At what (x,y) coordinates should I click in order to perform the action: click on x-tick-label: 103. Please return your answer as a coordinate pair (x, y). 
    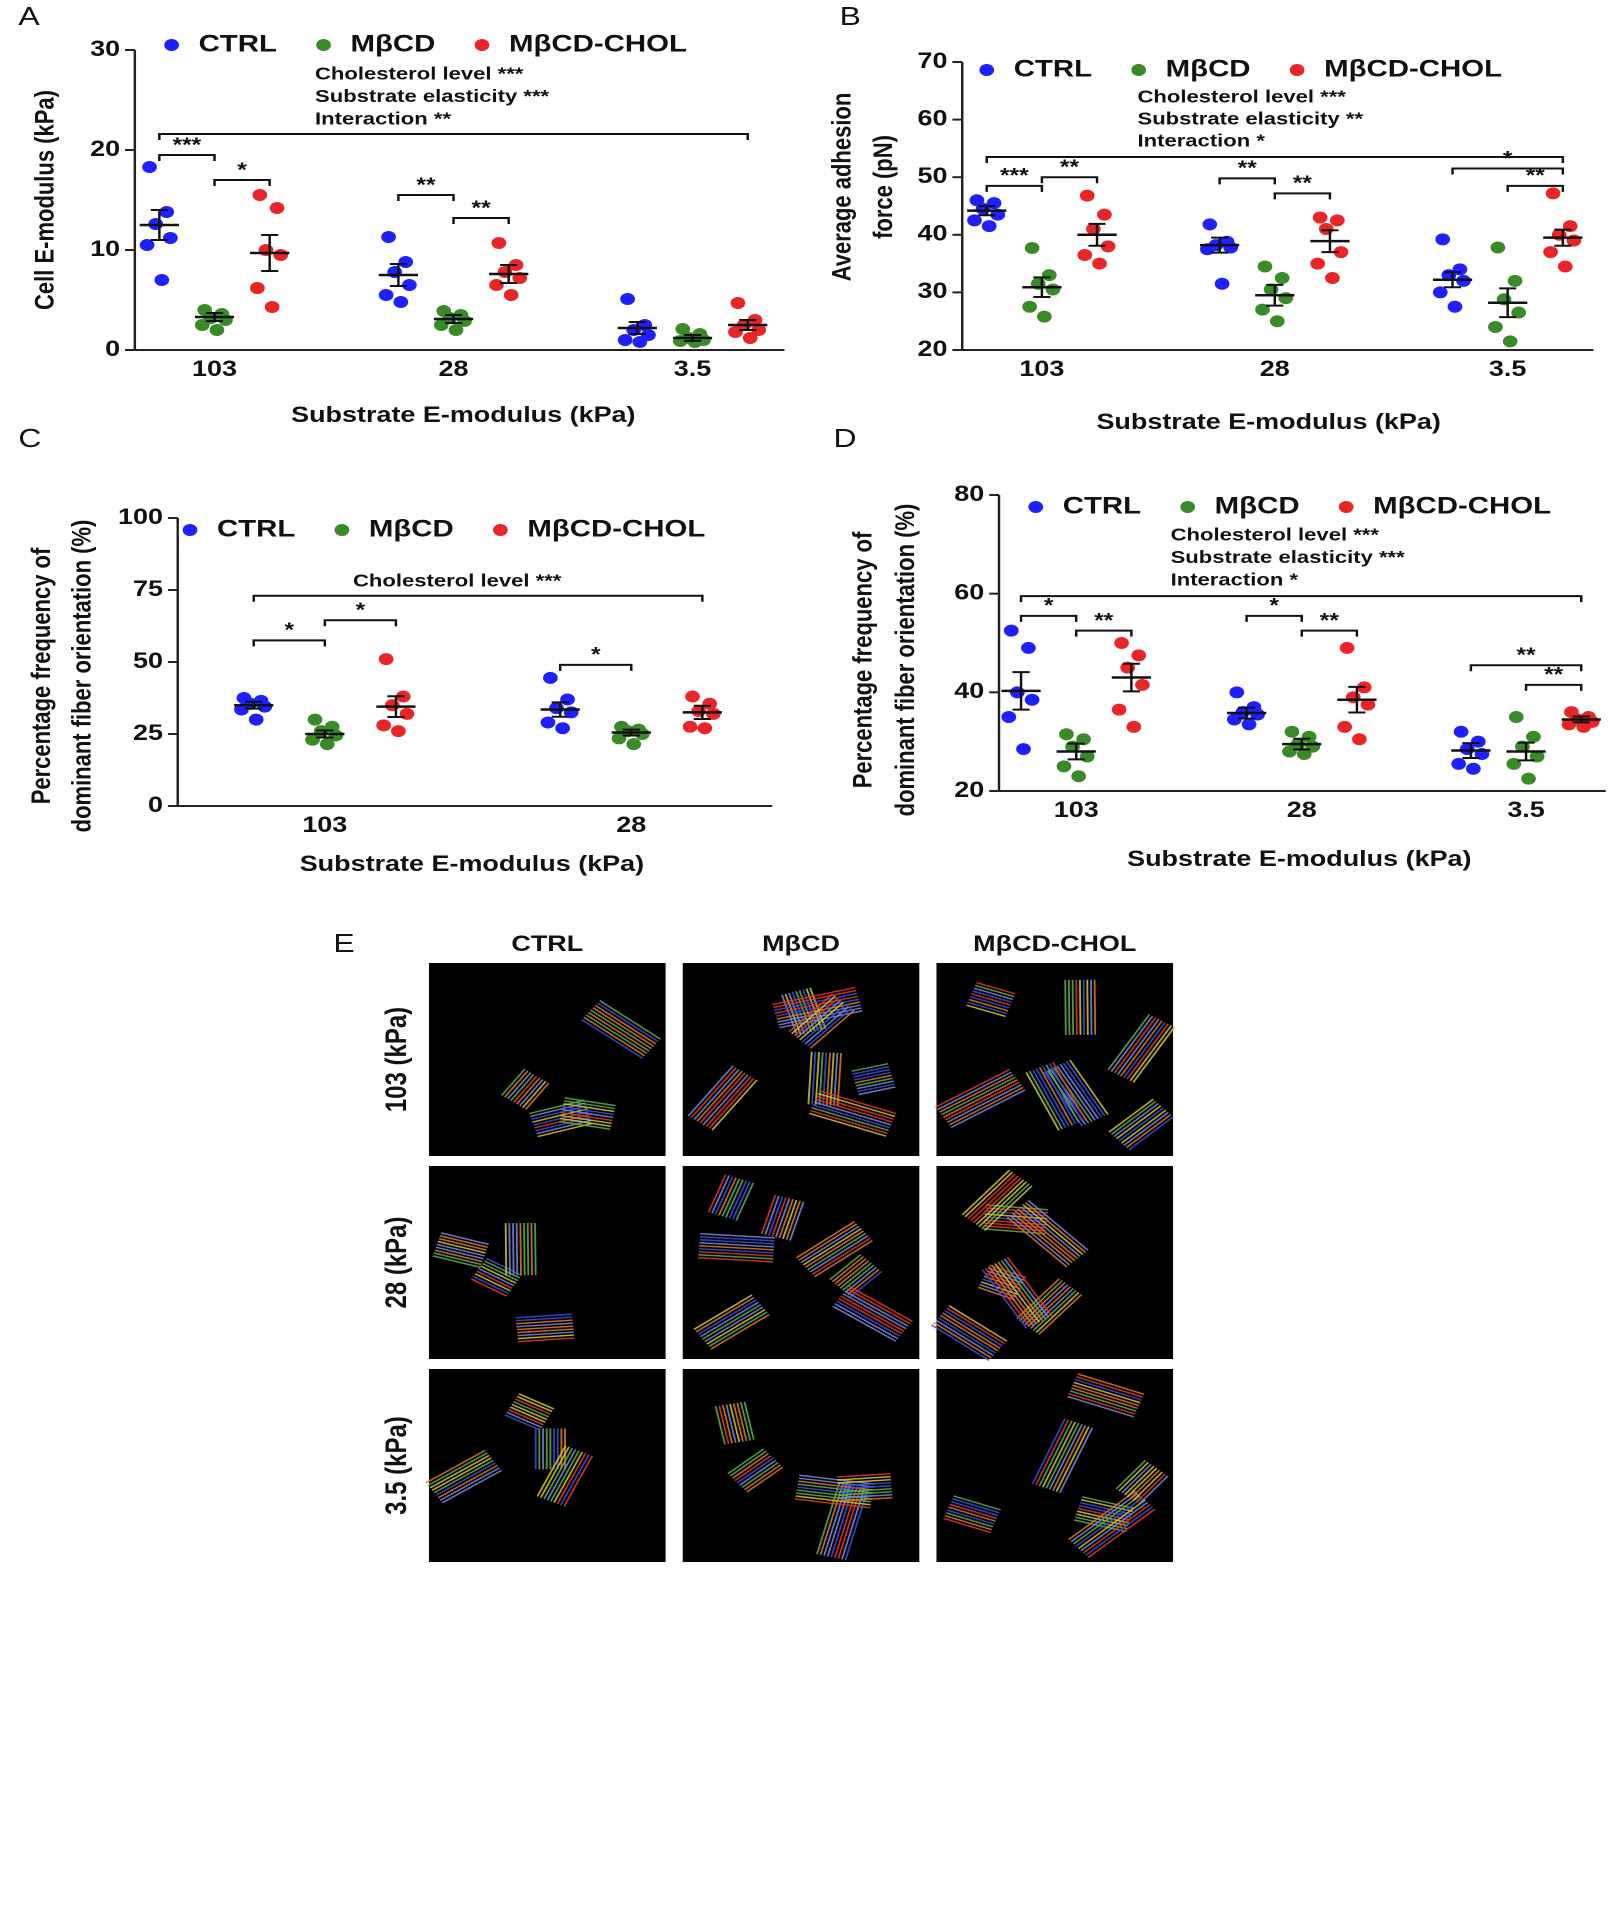
    Looking at the image, I should click on (324, 825).